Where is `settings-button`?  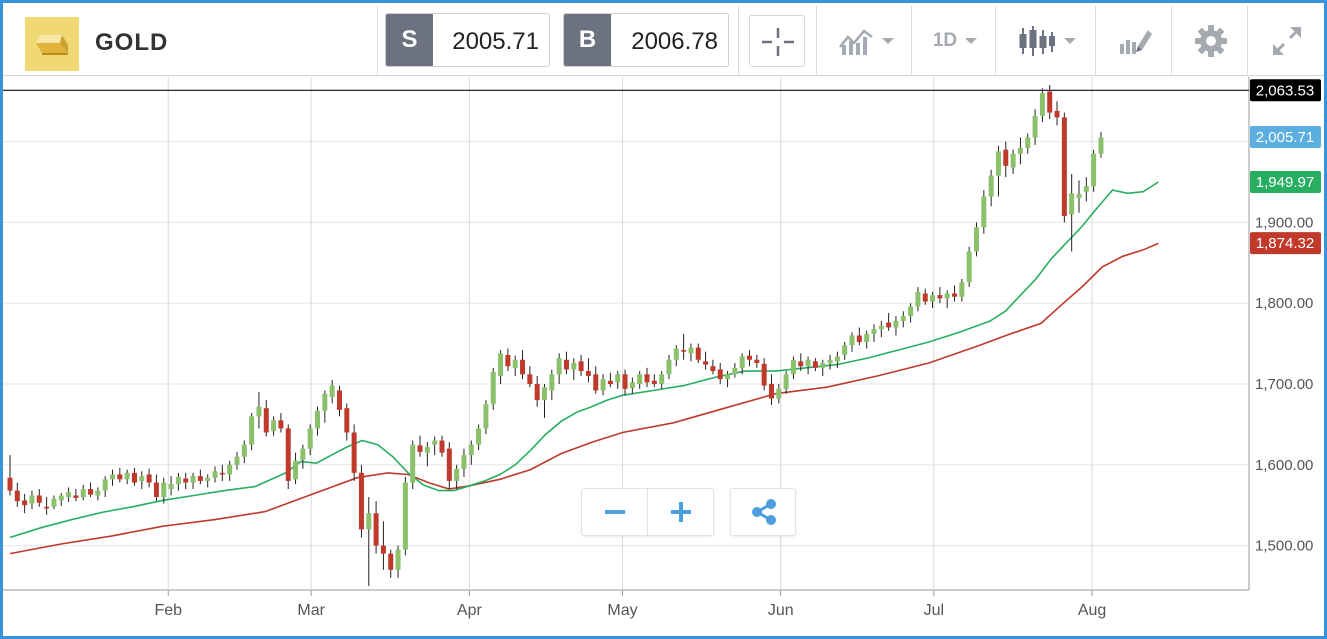
settings-button is located at coordinates (1211, 41).